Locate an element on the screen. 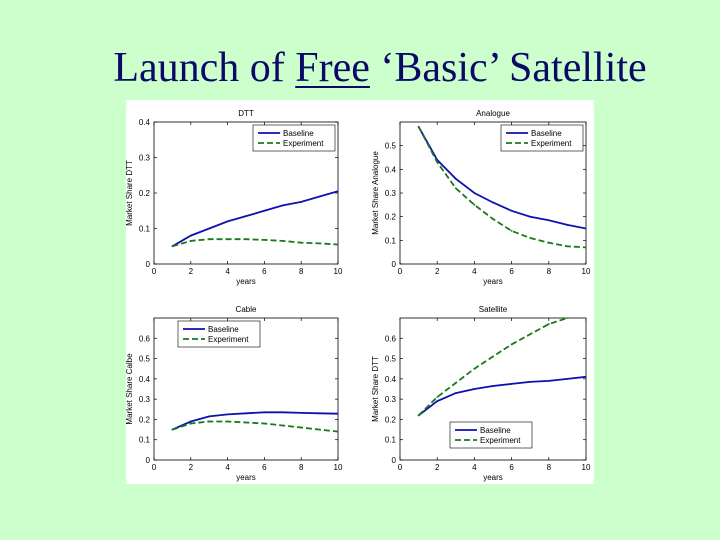 The height and width of the screenshot is (540, 720). legend-label-baseline: Baseline is located at coordinates (495, 430).